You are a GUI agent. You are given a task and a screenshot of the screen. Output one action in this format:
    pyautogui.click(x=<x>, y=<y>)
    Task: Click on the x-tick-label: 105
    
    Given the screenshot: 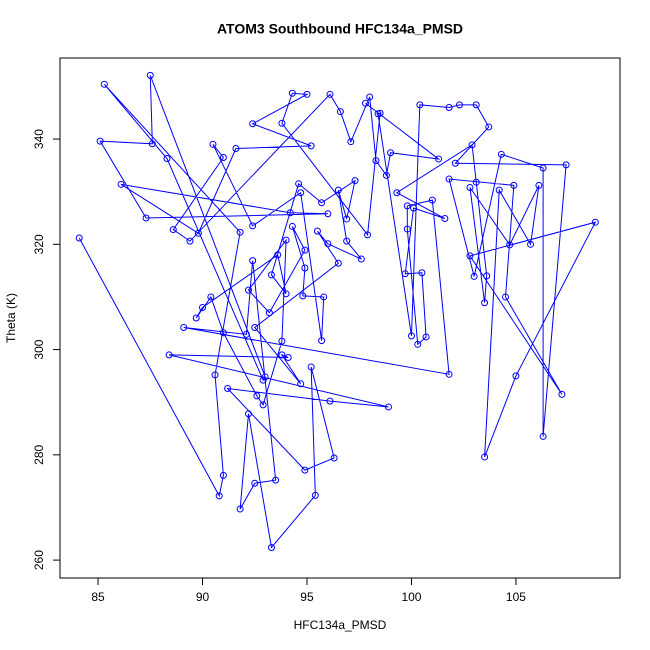 What is the action you would take?
    pyautogui.click(x=516, y=597)
    